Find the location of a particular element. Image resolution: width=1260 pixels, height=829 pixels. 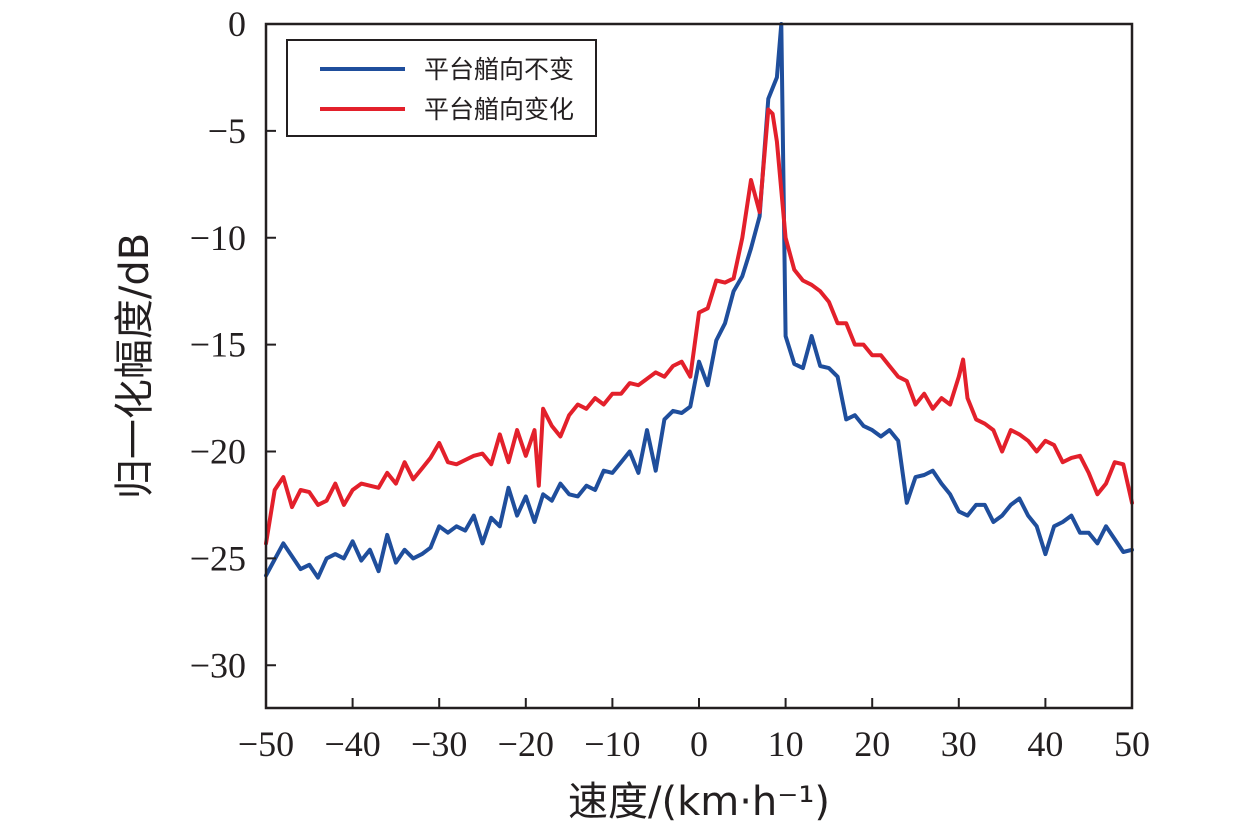

x-tick-label: −10 is located at coordinates (612, 744).